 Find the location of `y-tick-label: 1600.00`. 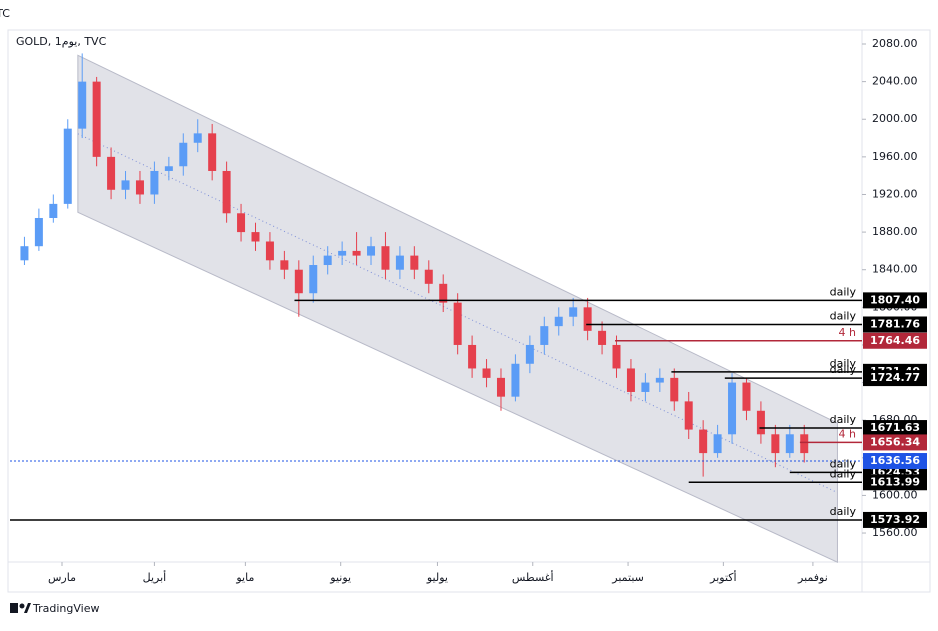

y-tick-label: 1600.00 is located at coordinates (895, 494).